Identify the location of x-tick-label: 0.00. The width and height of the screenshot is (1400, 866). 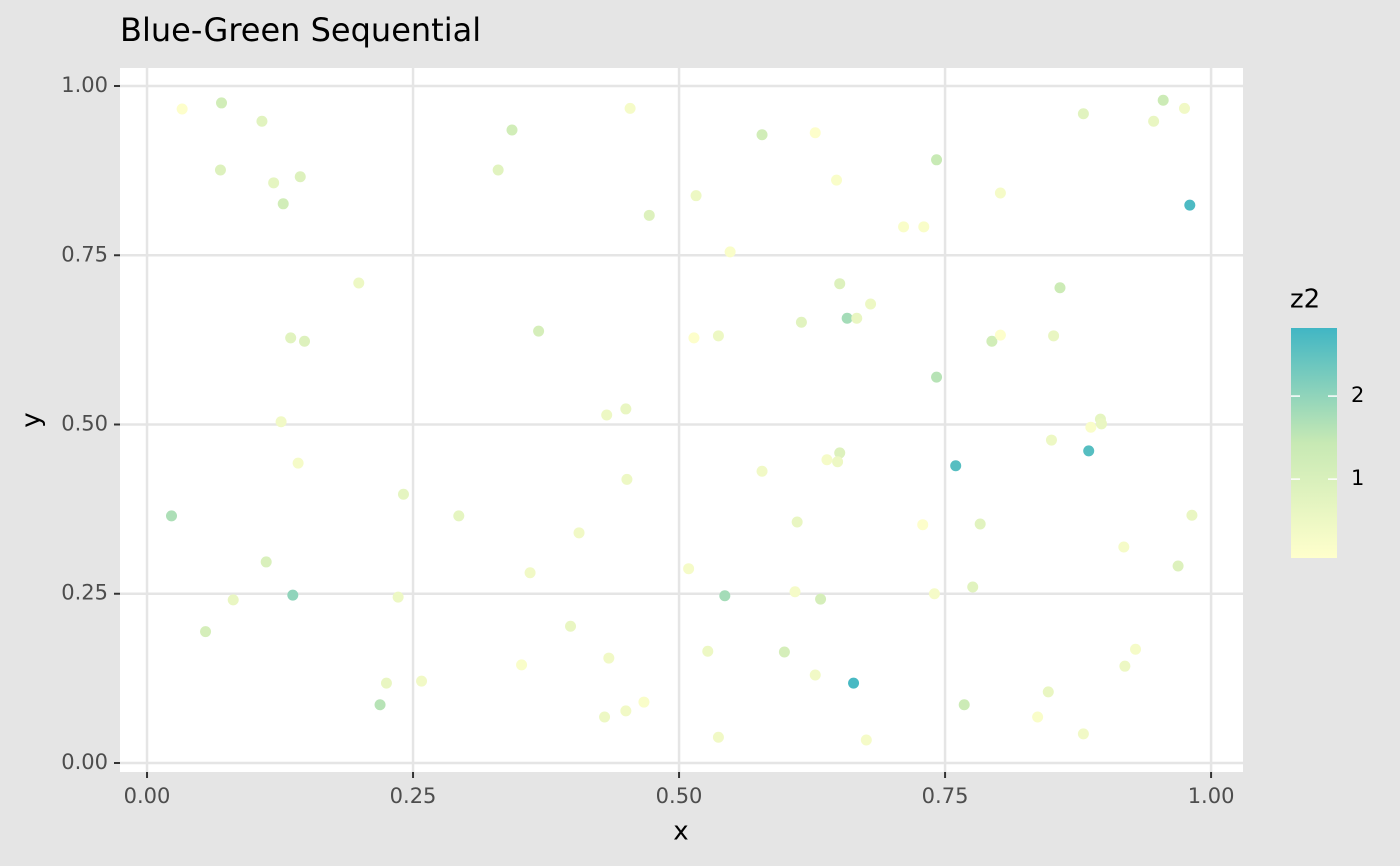
(147, 796).